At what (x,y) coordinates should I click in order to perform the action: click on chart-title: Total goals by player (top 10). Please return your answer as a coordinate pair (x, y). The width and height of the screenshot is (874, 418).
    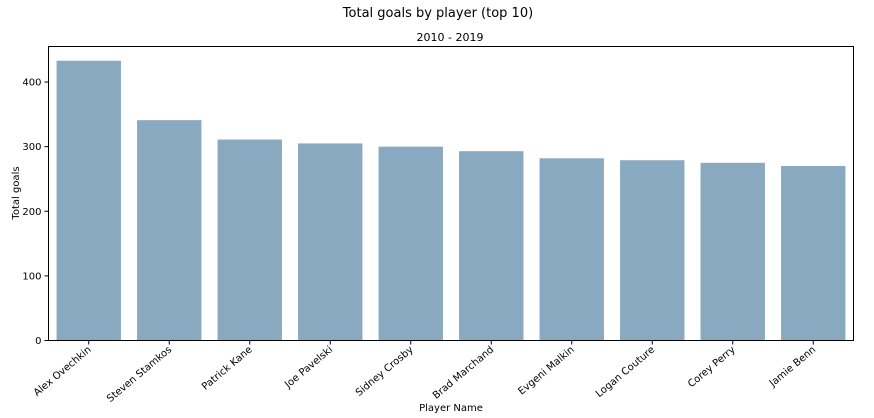
    Looking at the image, I should click on (437, 13).